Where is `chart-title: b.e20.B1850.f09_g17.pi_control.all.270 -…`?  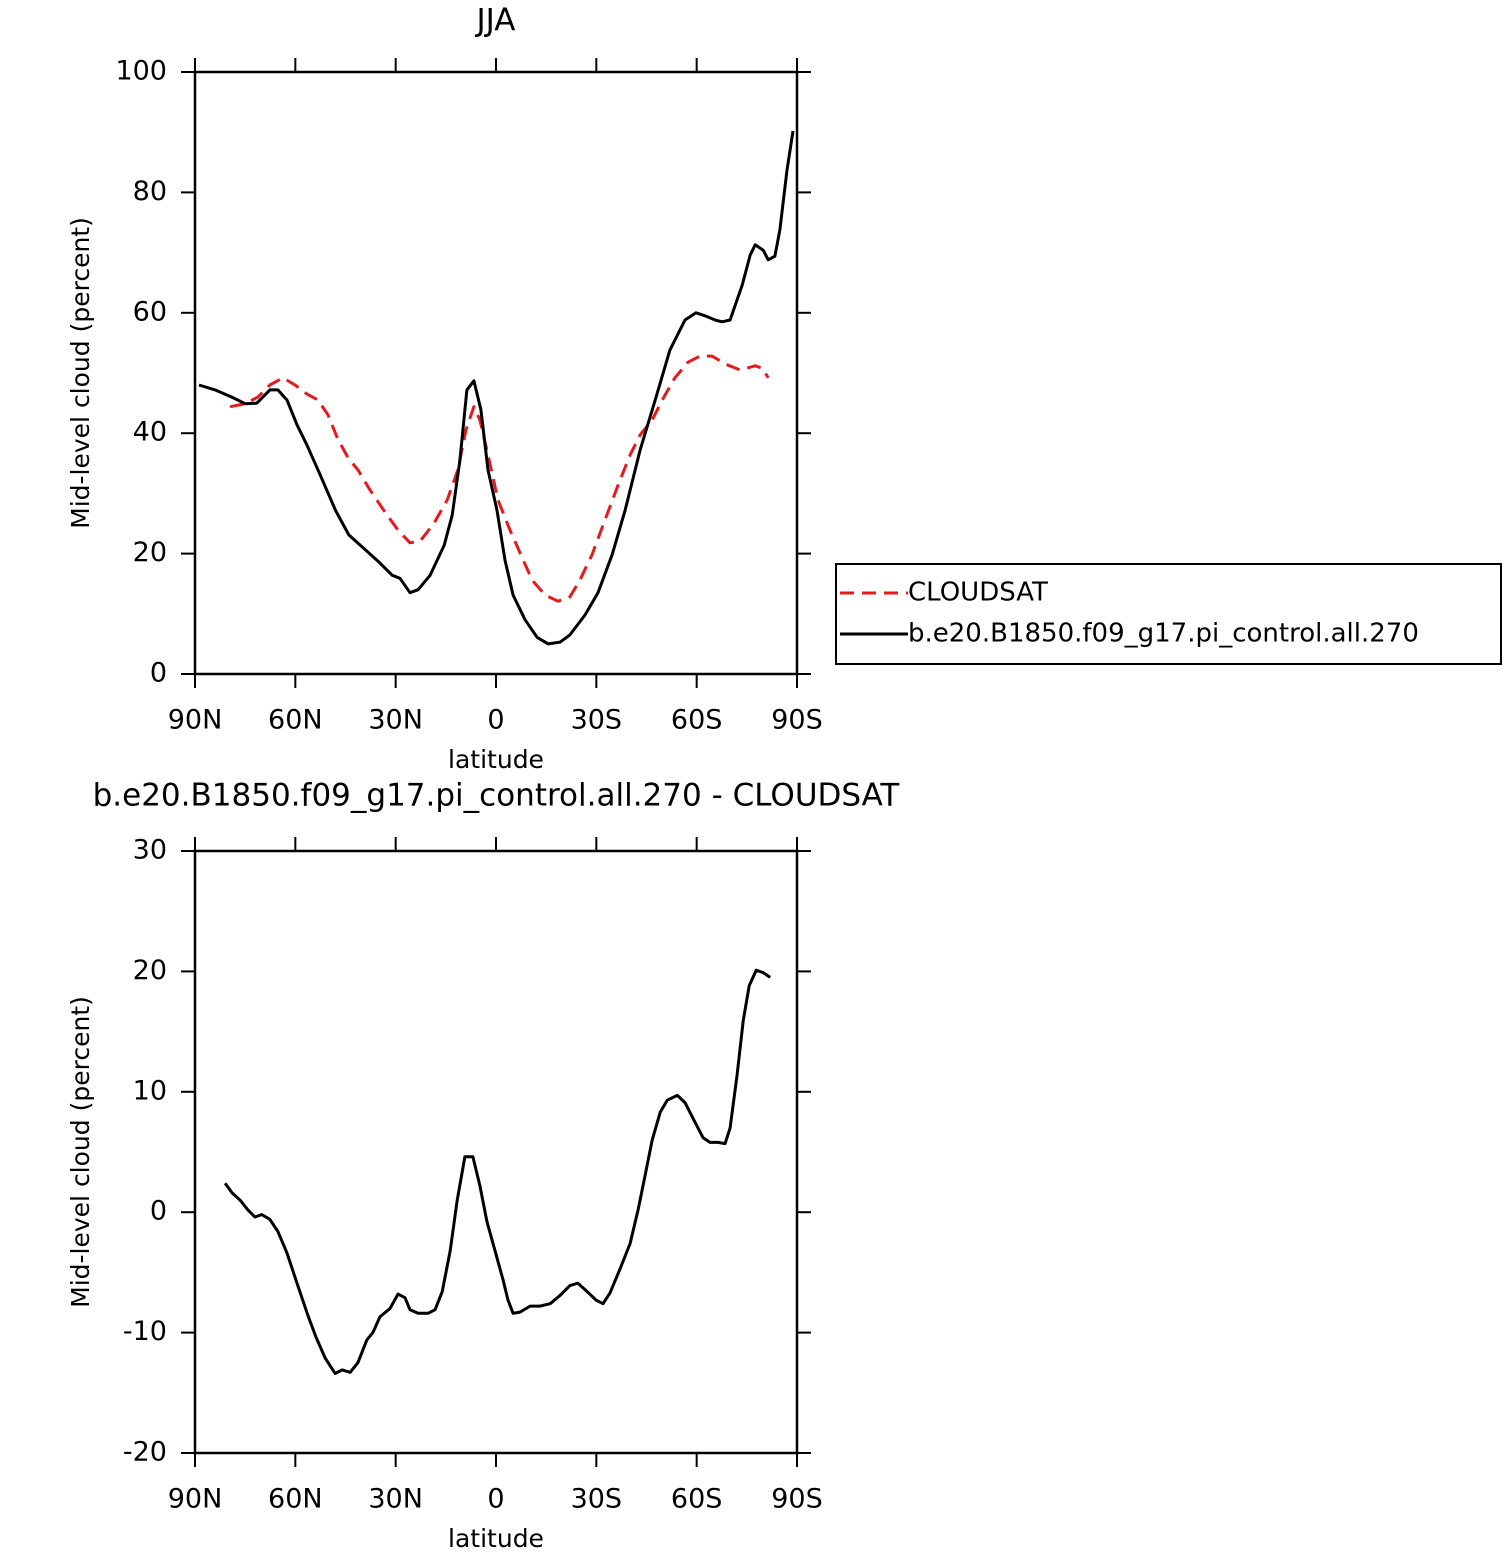 chart-title: b.e20.B1850.f09_g17.pi_control.all.270 -… is located at coordinates (497, 796).